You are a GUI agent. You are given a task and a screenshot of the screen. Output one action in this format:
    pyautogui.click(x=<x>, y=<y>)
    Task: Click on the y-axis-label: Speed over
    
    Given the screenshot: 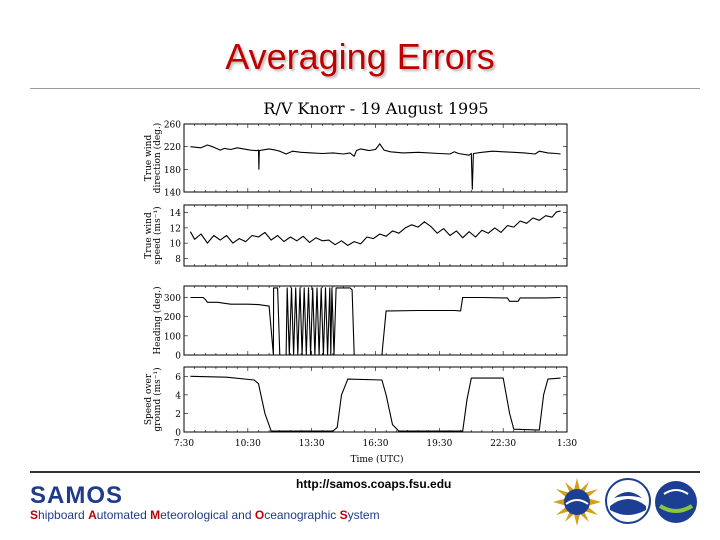 What is the action you would take?
    pyautogui.click(x=149, y=399)
    